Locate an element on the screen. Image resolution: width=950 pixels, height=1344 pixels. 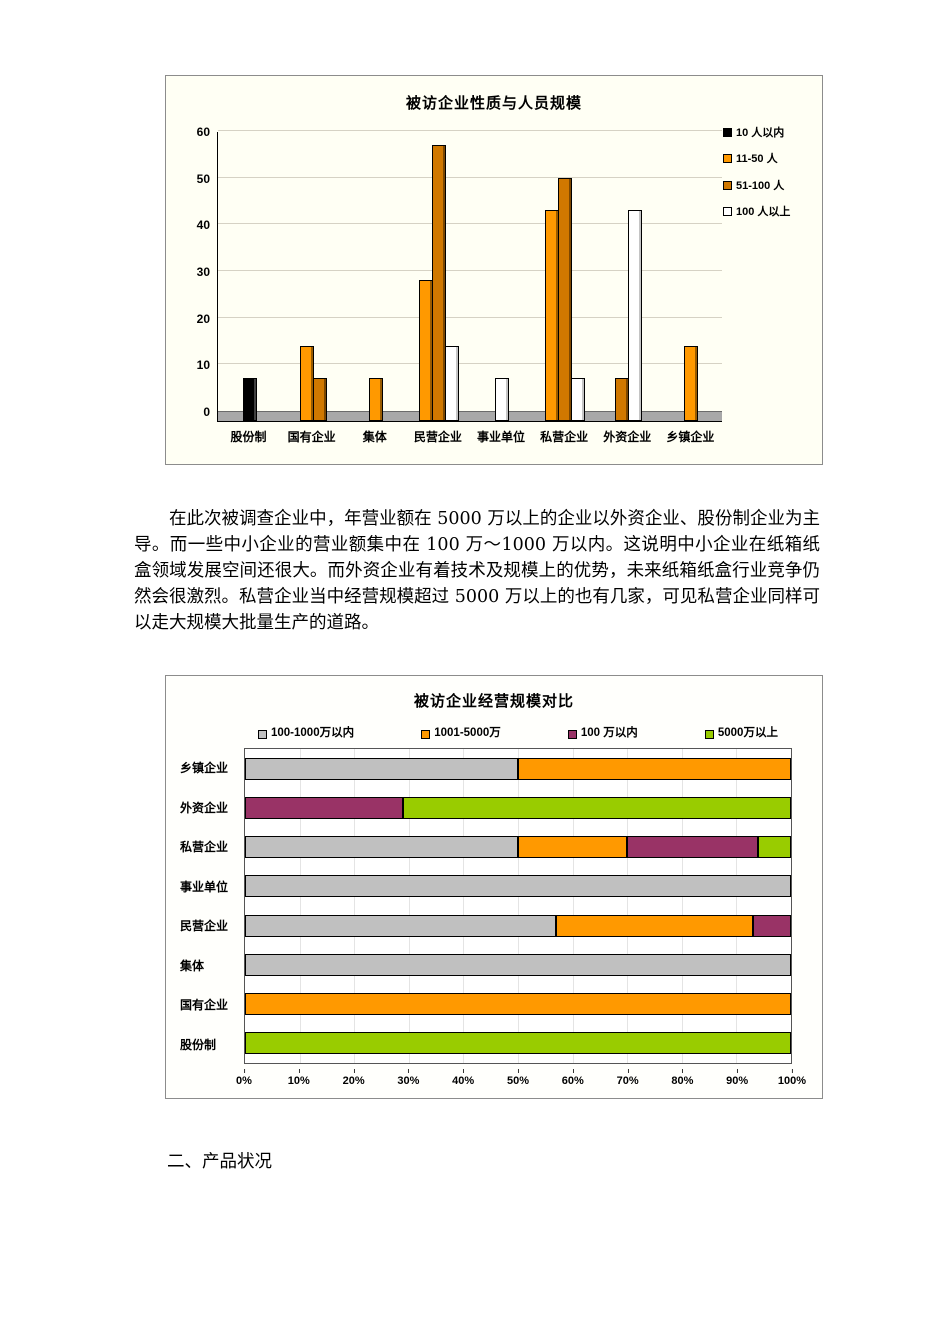
x-tick-label: 0% is located at coordinates (244, 1078).